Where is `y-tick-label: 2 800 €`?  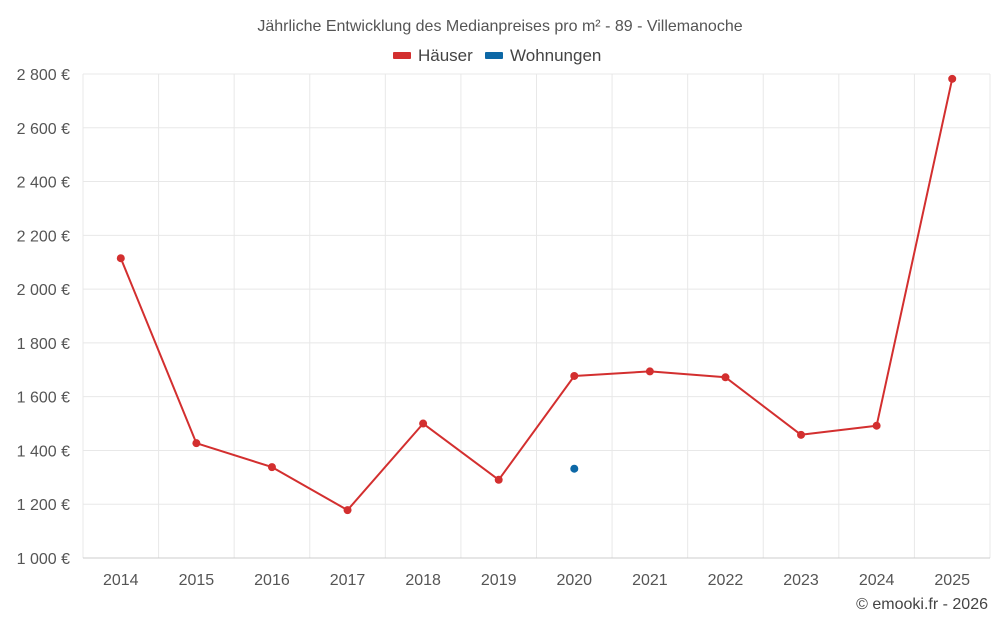 y-tick-label: 2 800 € is located at coordinates (43, 75).